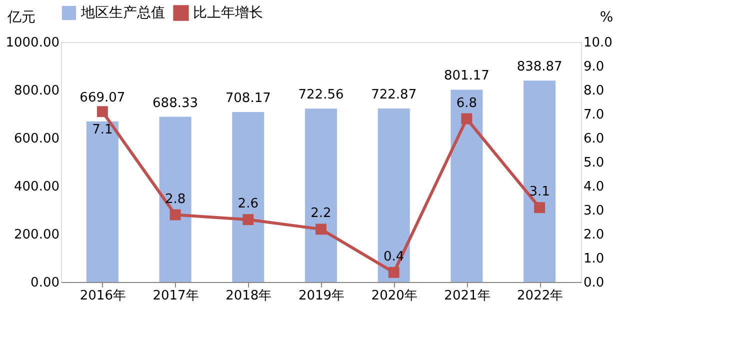 The image size is (750, 349). What do you see at coordinates (122, 13) in the screenshot?
I see `legend-label: 地区生产总值` at bounding box center [122, 13].